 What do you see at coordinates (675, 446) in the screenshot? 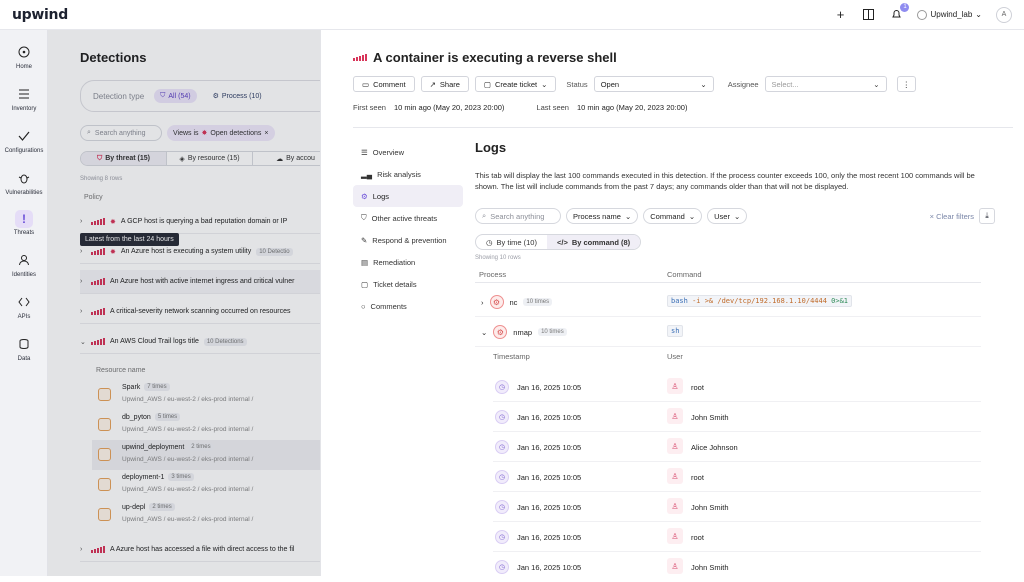
I see `user-icon: ♙` at bounding box center [675, 446].